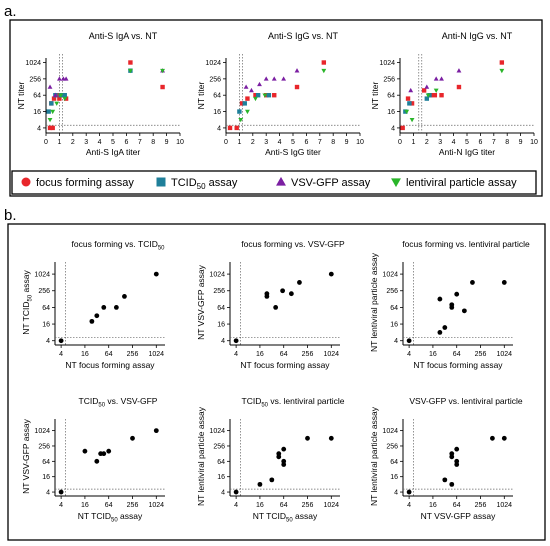 The height and width of the screenshot is (546, 550). What do you see at coordinates (477, 36) in the screenshot?
I see `chart-title: Anti-N IgG vs. NT` at bounding box center [477, 36].